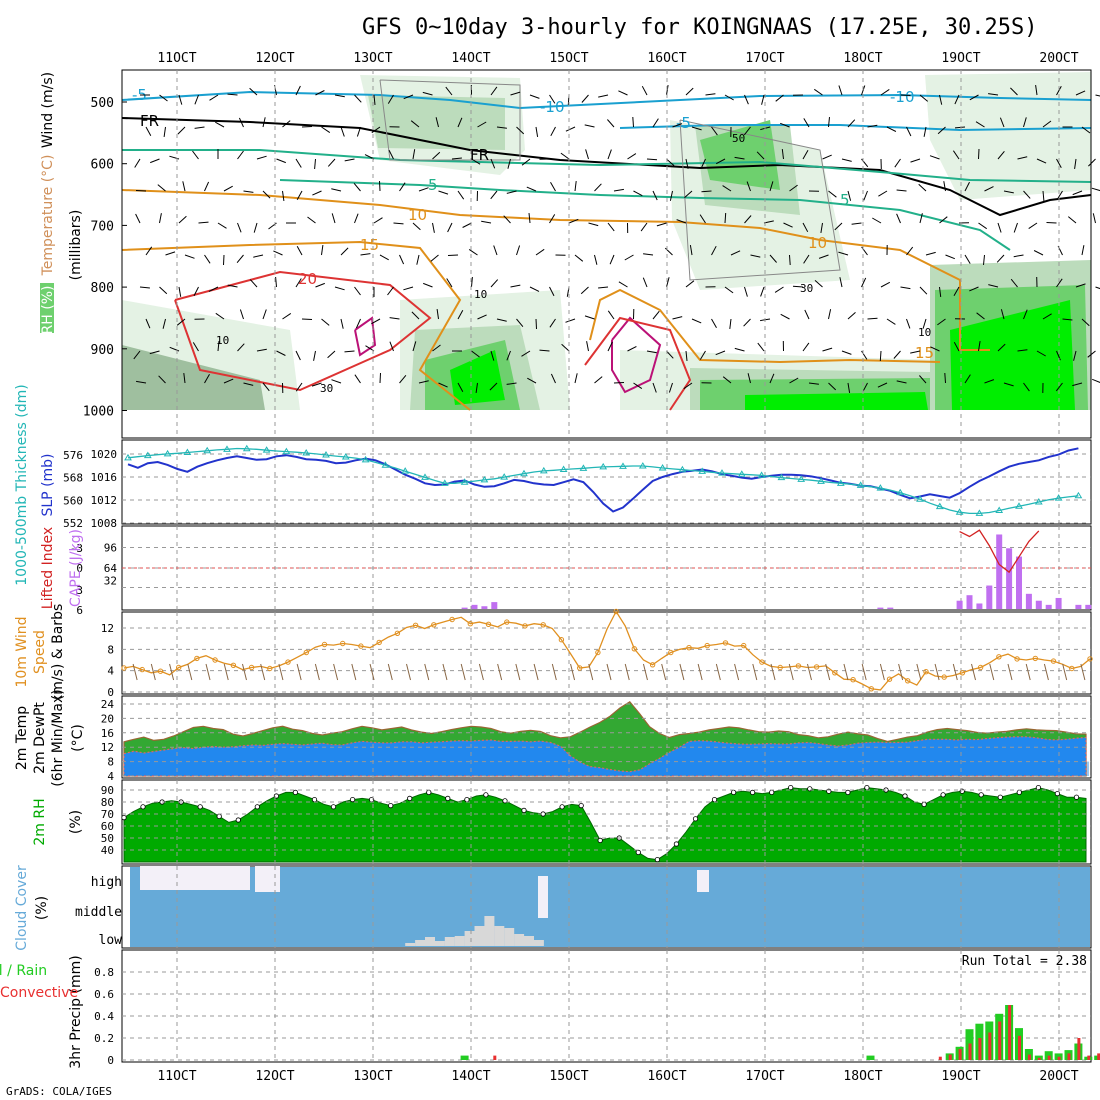 This screenshot has width=1100, height=1100. What do you see at coordinates (22, 738) in the screenshot?
I see `temp-axis-label-1: 2m Temp` at bounding box center [22, 738].